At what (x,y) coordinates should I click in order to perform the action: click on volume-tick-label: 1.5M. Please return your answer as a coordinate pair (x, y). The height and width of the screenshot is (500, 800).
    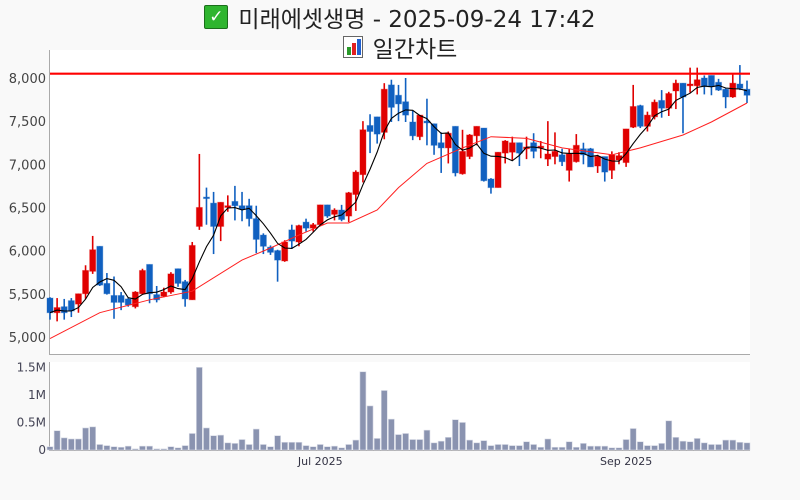
    Looking at the image, I should click on (31, 367).